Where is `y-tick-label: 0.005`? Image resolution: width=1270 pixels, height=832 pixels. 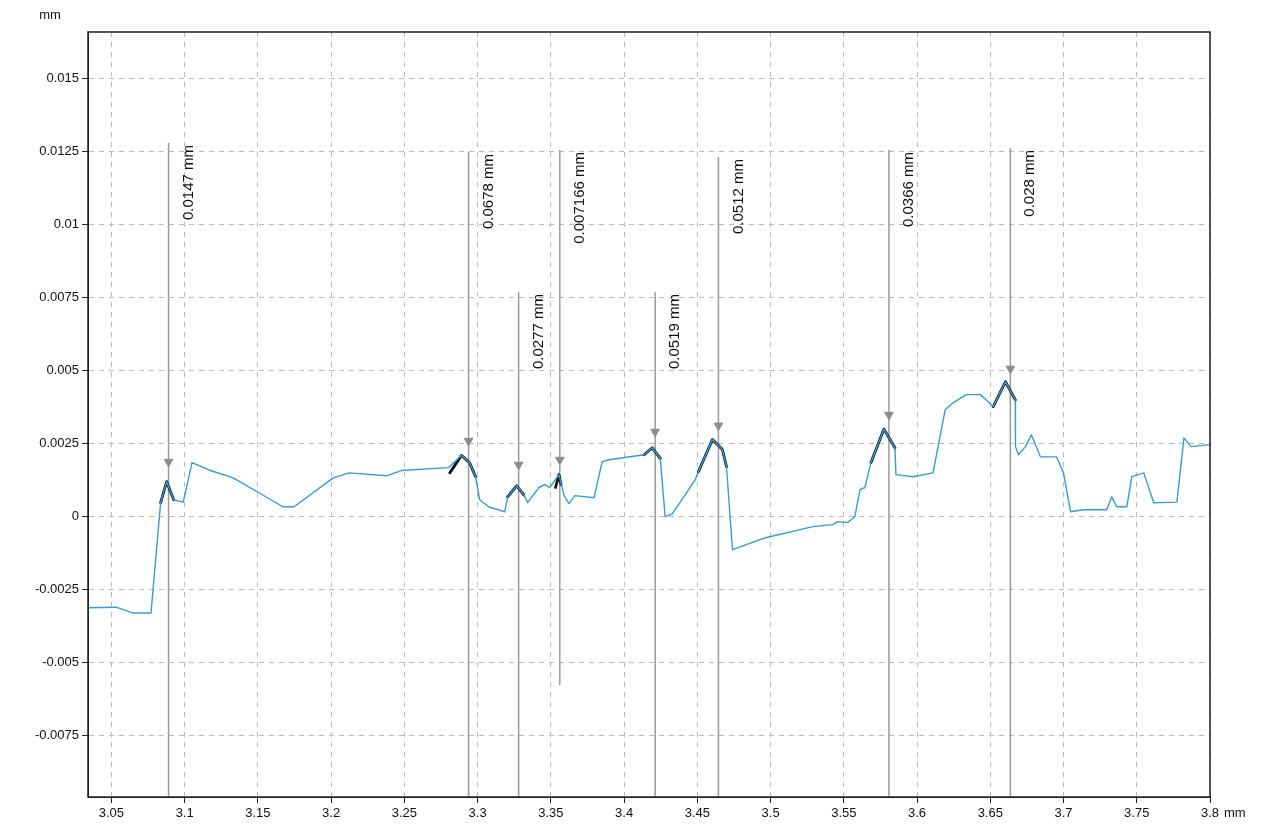 y-tick-label: 0.005 is located at coordinates (62, 370).